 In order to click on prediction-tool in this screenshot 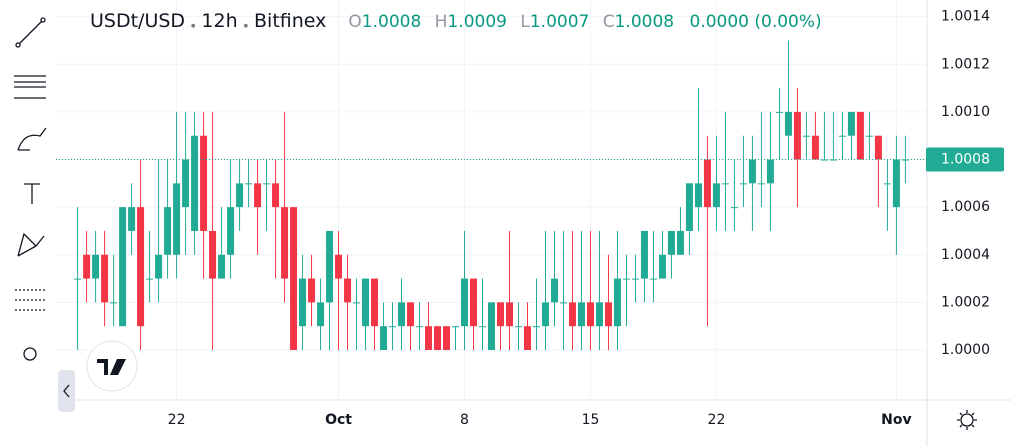, I will do `click(30, 300)`.